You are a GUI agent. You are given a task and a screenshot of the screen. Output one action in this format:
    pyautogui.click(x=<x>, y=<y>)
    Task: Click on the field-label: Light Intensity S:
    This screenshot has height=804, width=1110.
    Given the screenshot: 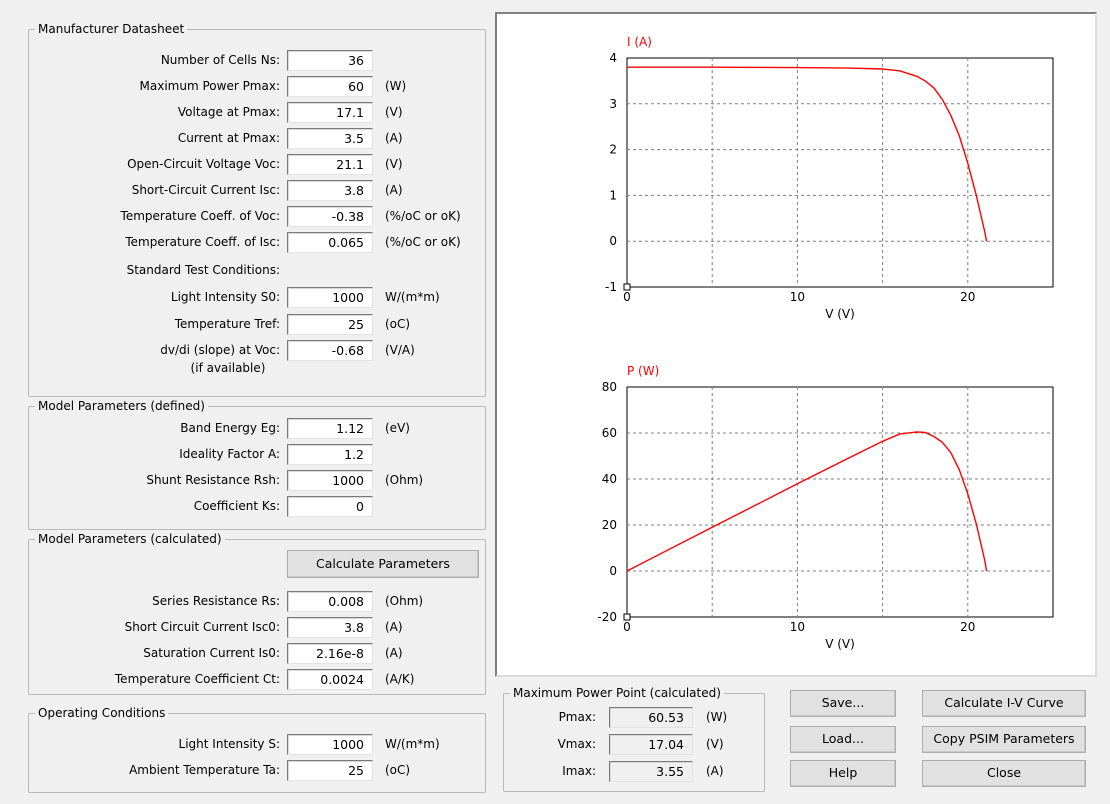 What is the action you would take?
    pyautogui.click(x=229, y=744)
    